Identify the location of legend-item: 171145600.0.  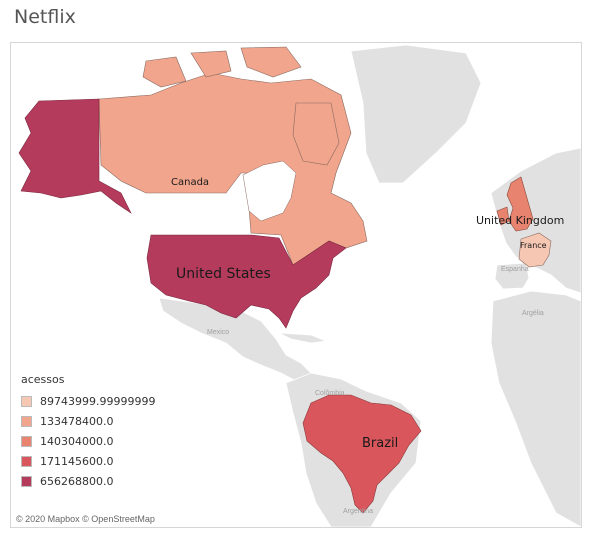
(88, 461).